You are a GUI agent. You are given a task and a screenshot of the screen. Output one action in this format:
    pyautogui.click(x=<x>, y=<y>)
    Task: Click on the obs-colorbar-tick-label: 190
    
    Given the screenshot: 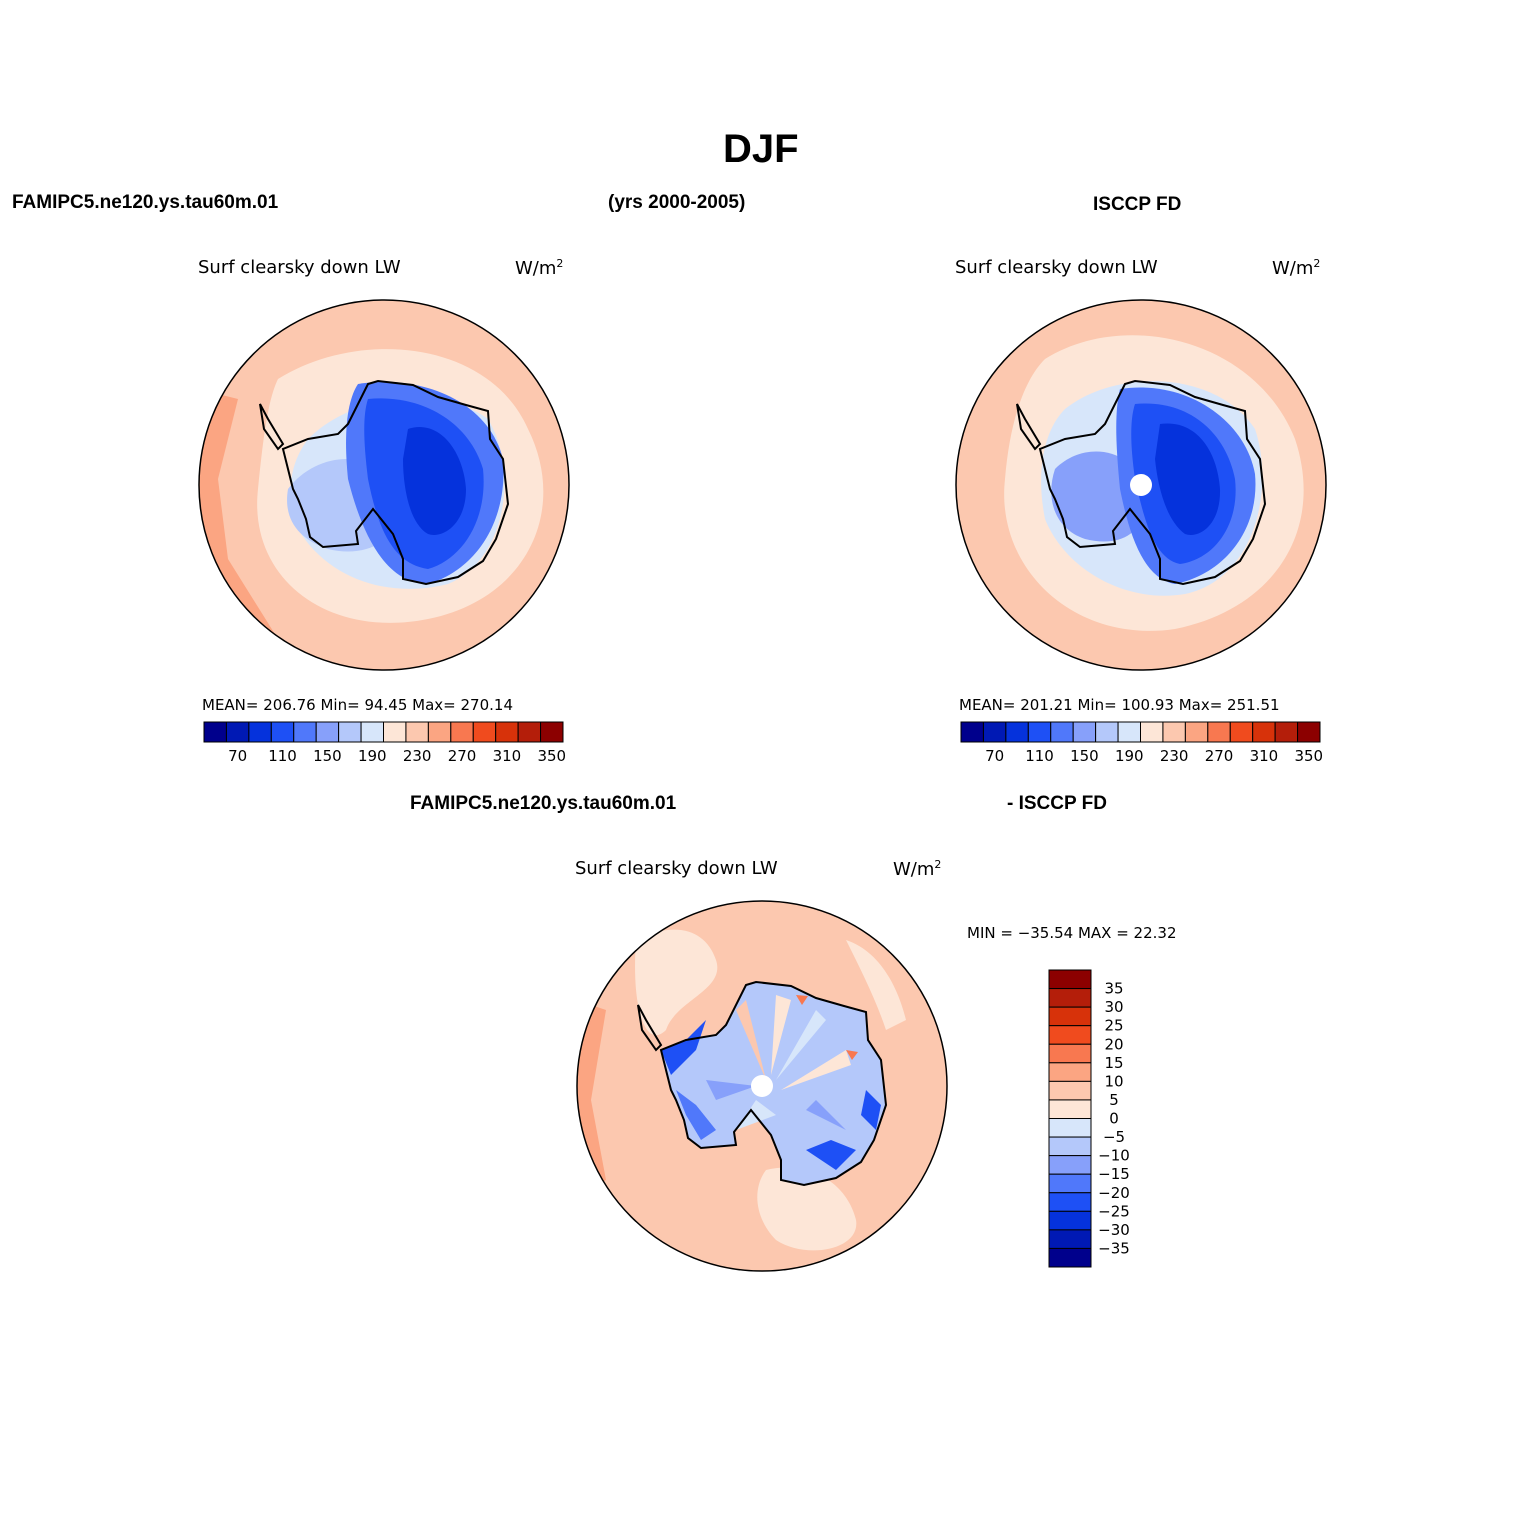 What is the action you would take?
    pyautogui.click(x=1129, y=756)
    